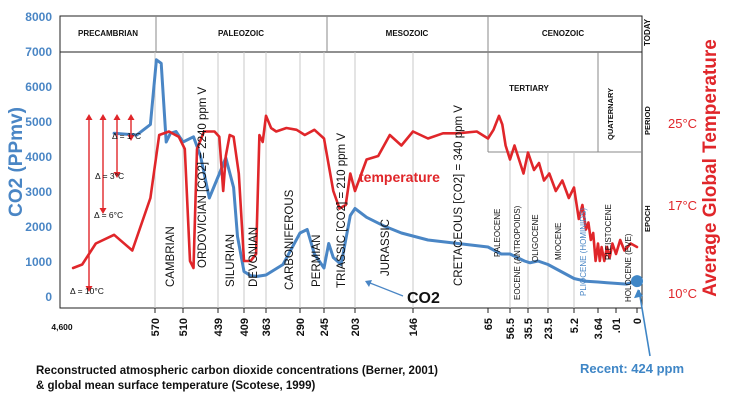 The height and width of the screenshot is (408, 730). What do you see at coordinates (325, 327) in the screenshot?
I see `x-tick-label: 245` at bounding box center [325, 327].